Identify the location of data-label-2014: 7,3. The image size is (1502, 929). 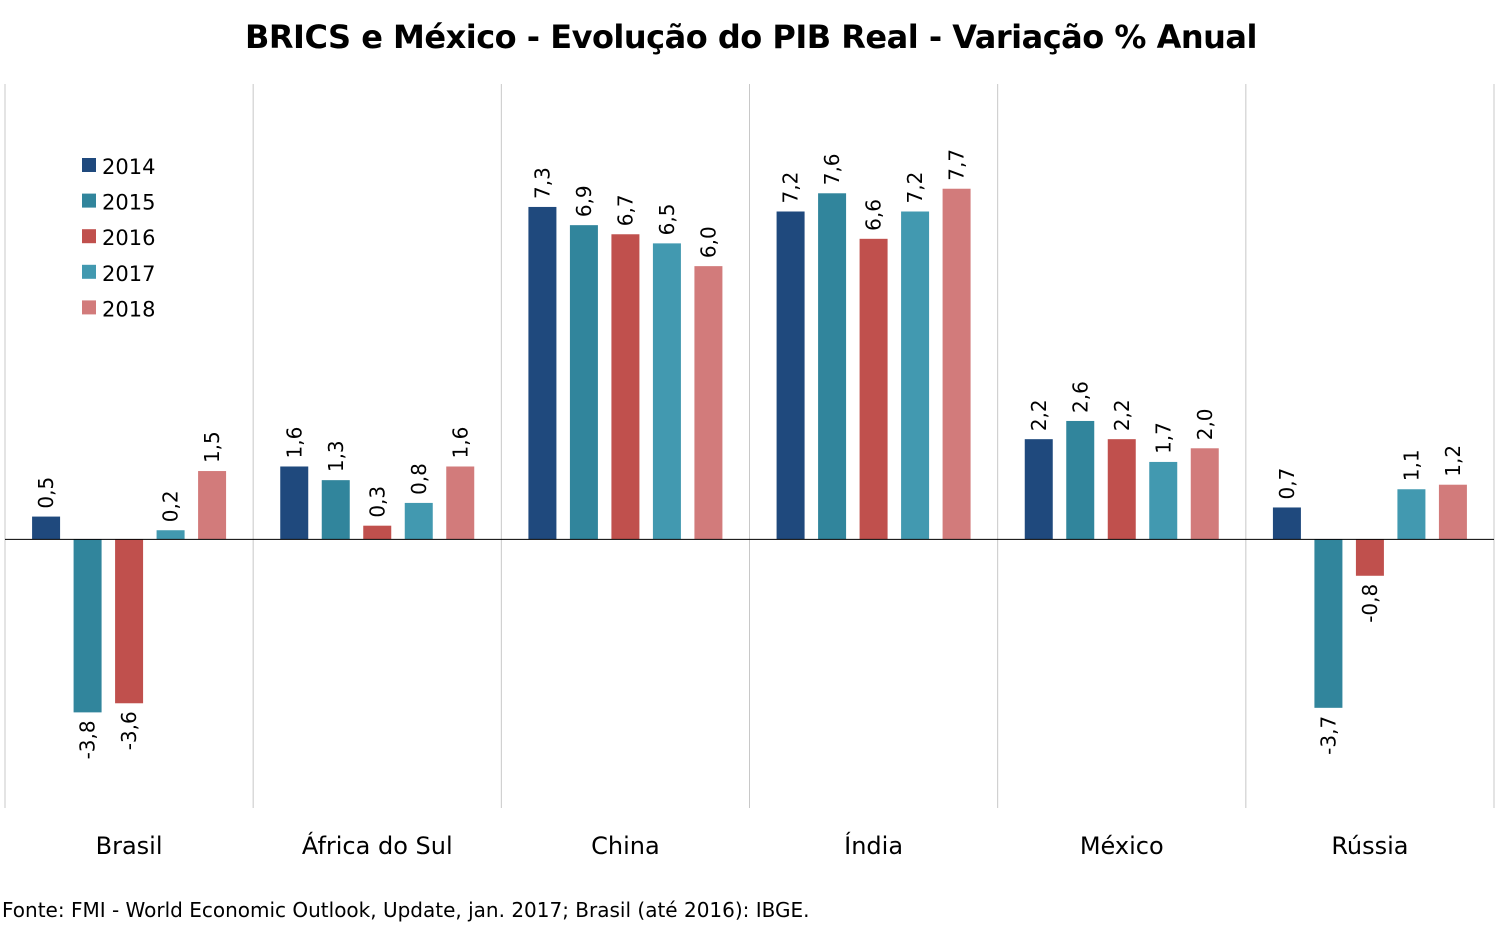
(542, 183).